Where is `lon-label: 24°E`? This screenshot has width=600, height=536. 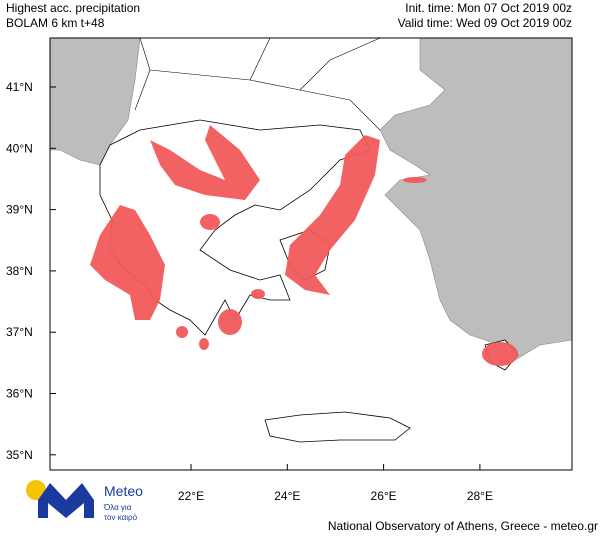
lon-label: 24°E is located at coordinates (287, 496).